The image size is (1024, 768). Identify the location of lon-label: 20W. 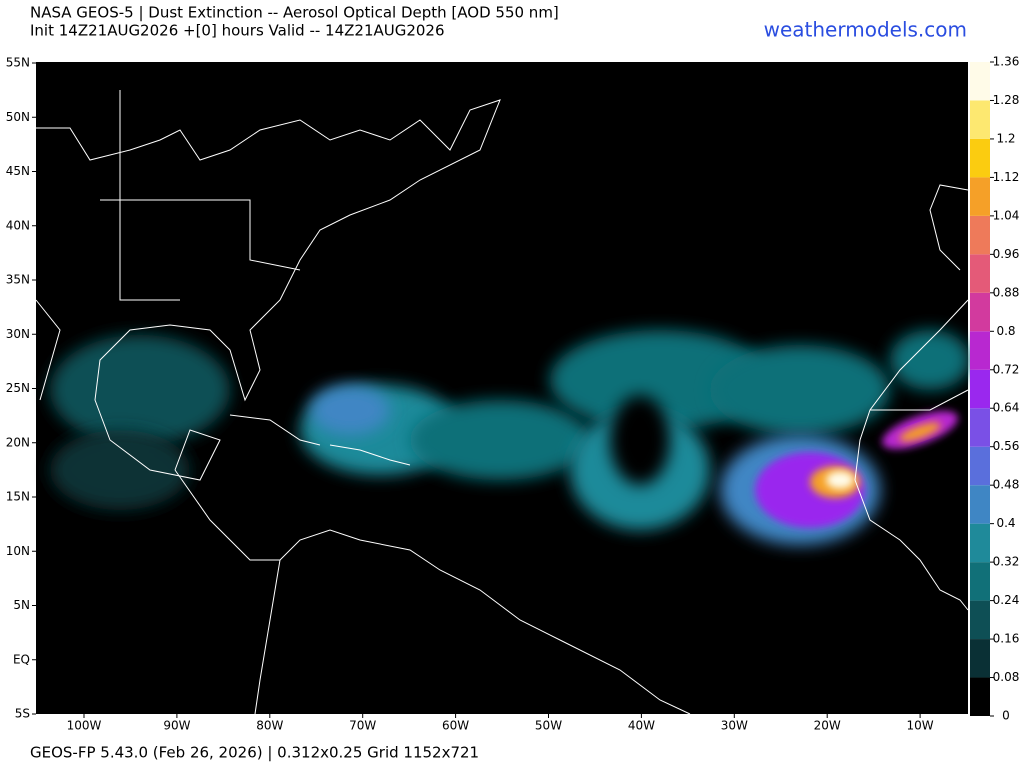
(827, 726).